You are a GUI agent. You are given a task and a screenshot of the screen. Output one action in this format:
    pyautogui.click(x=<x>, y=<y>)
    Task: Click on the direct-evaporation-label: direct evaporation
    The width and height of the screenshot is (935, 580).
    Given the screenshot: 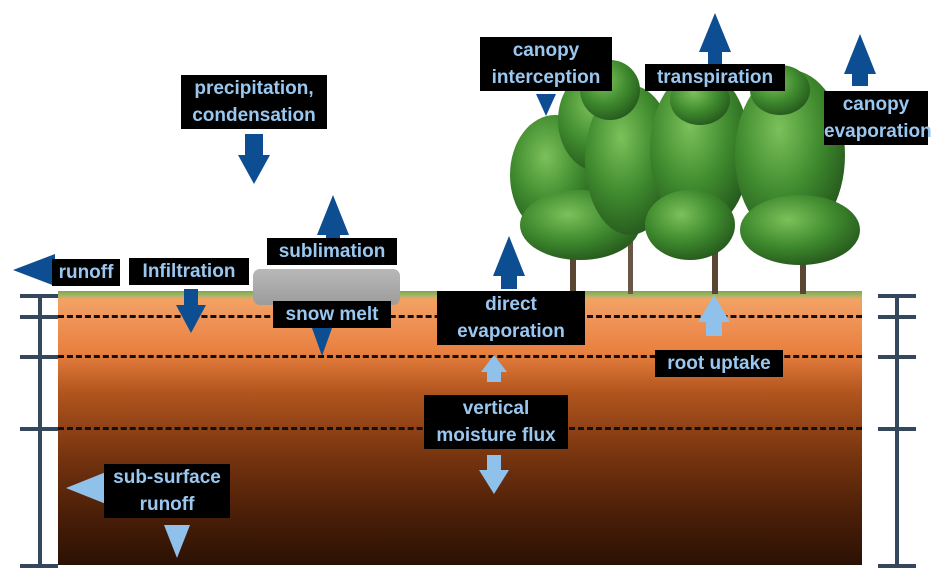 What is the action you would take?
    pyautogui.click(x=511, y=318)
    